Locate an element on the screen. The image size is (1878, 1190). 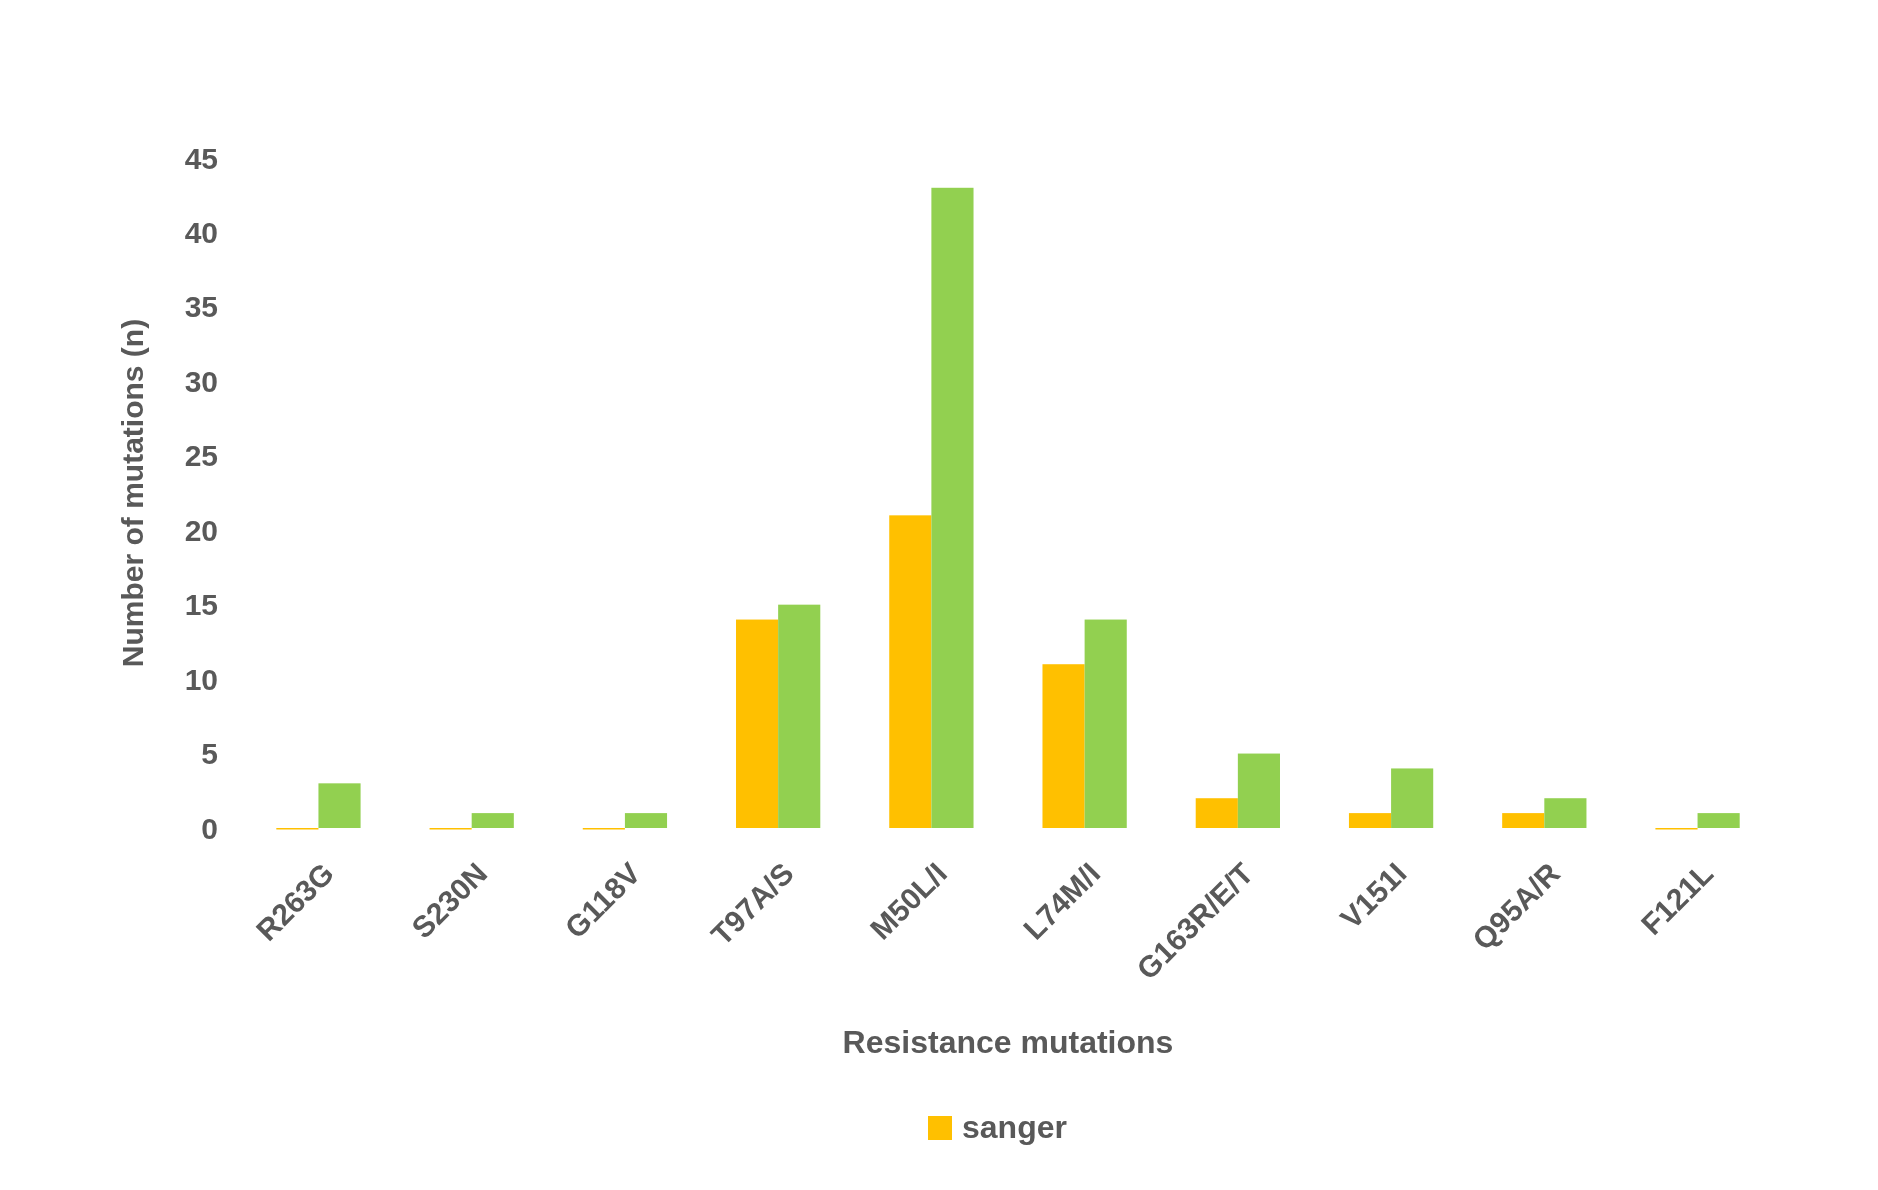
y-tick-label: 0 is located at coordinates (209, 828).